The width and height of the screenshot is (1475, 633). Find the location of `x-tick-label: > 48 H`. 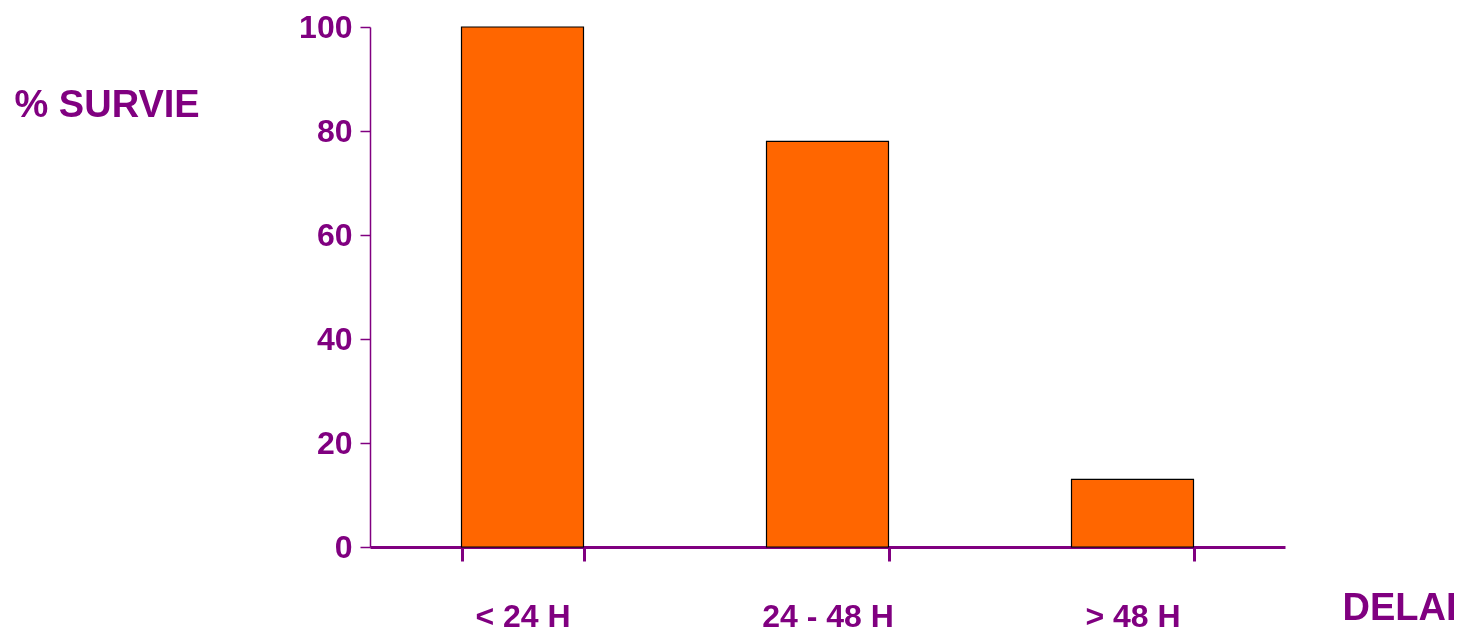

x-tick-label: > 48 H is located at coordinates (1133, 615).